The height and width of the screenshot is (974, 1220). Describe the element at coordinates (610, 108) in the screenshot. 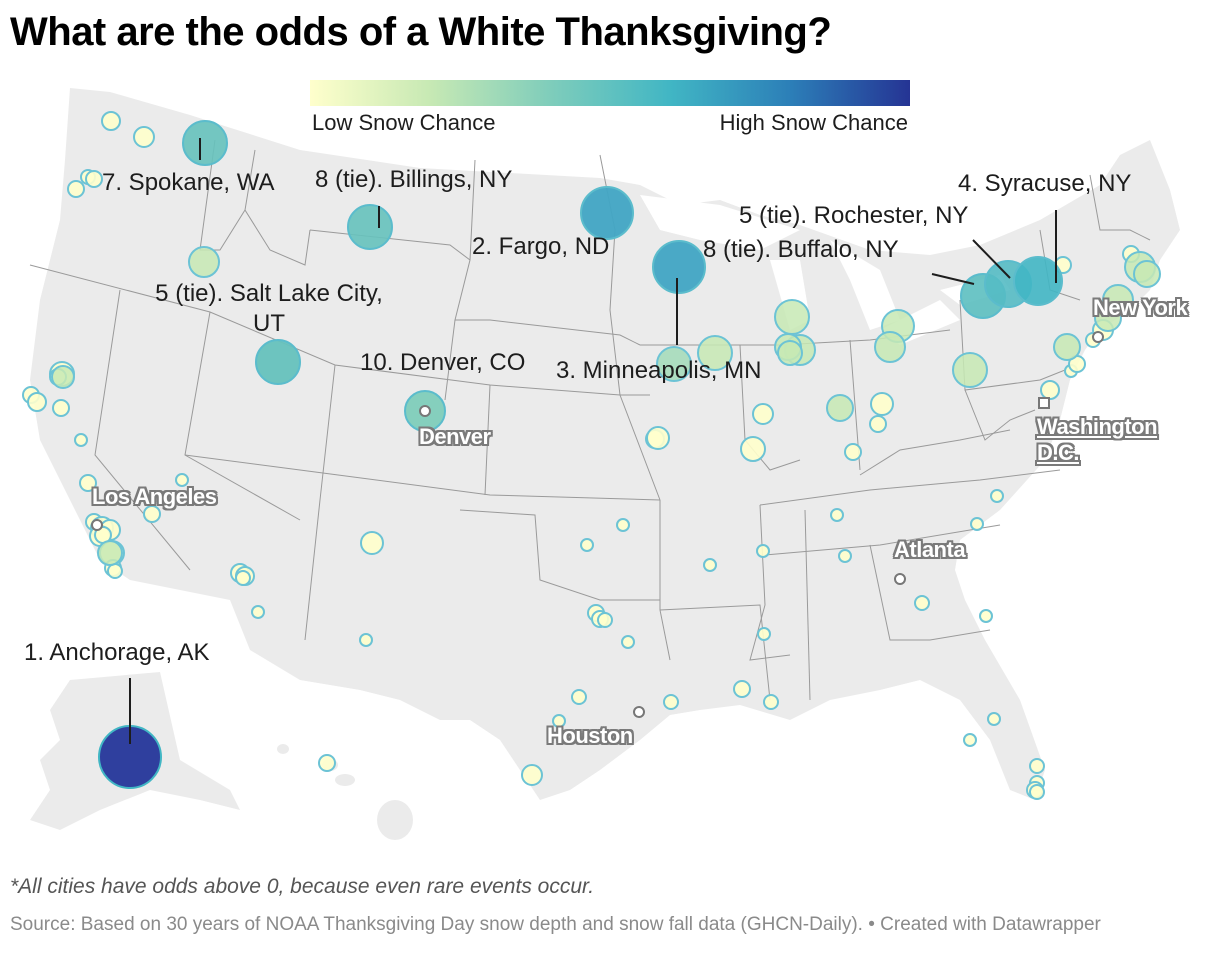

I see `color-legend: Low Snow Chance High Snow Chance` at that location.